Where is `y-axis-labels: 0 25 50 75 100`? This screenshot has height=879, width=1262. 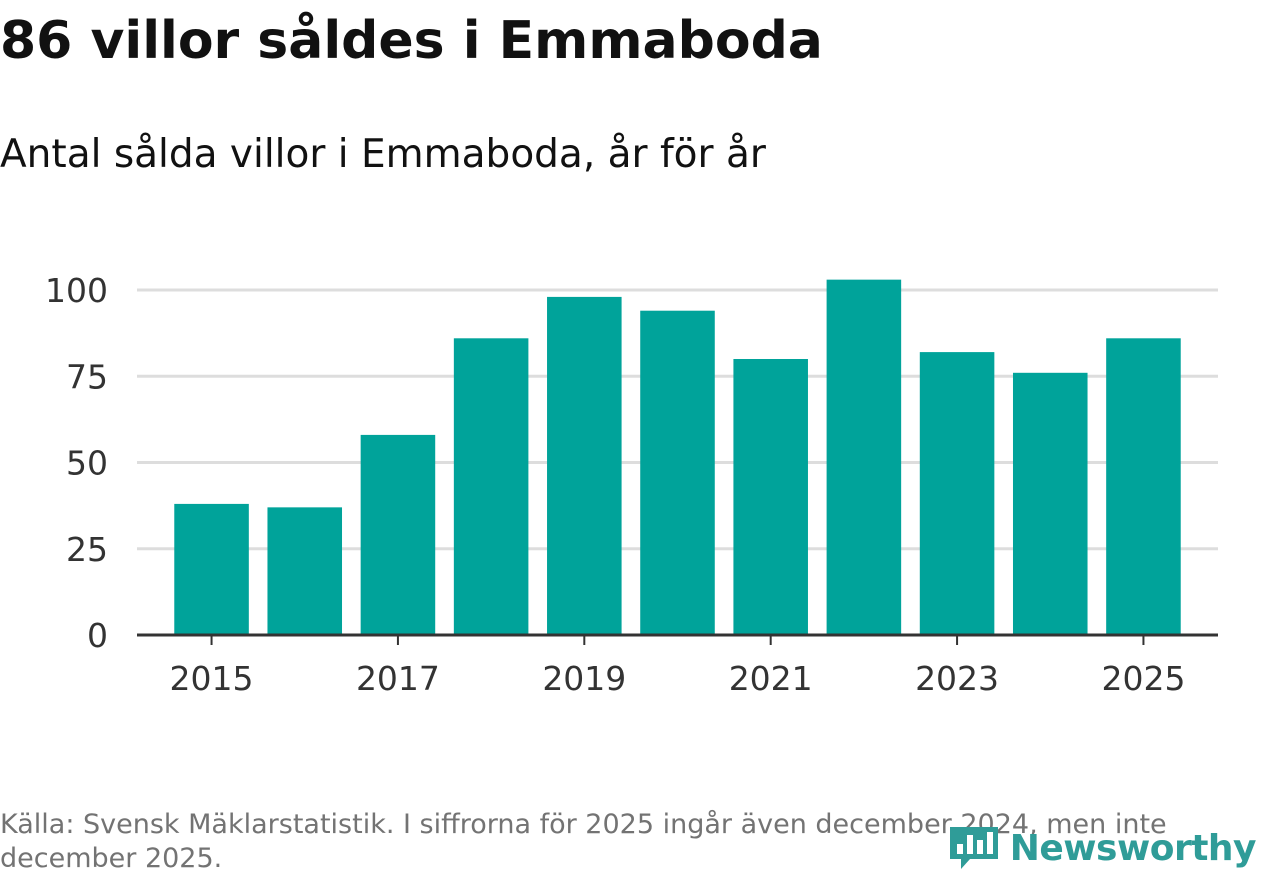 y-axis-labels: 0 25 50 75 100 is located at coordinates (76, 463).